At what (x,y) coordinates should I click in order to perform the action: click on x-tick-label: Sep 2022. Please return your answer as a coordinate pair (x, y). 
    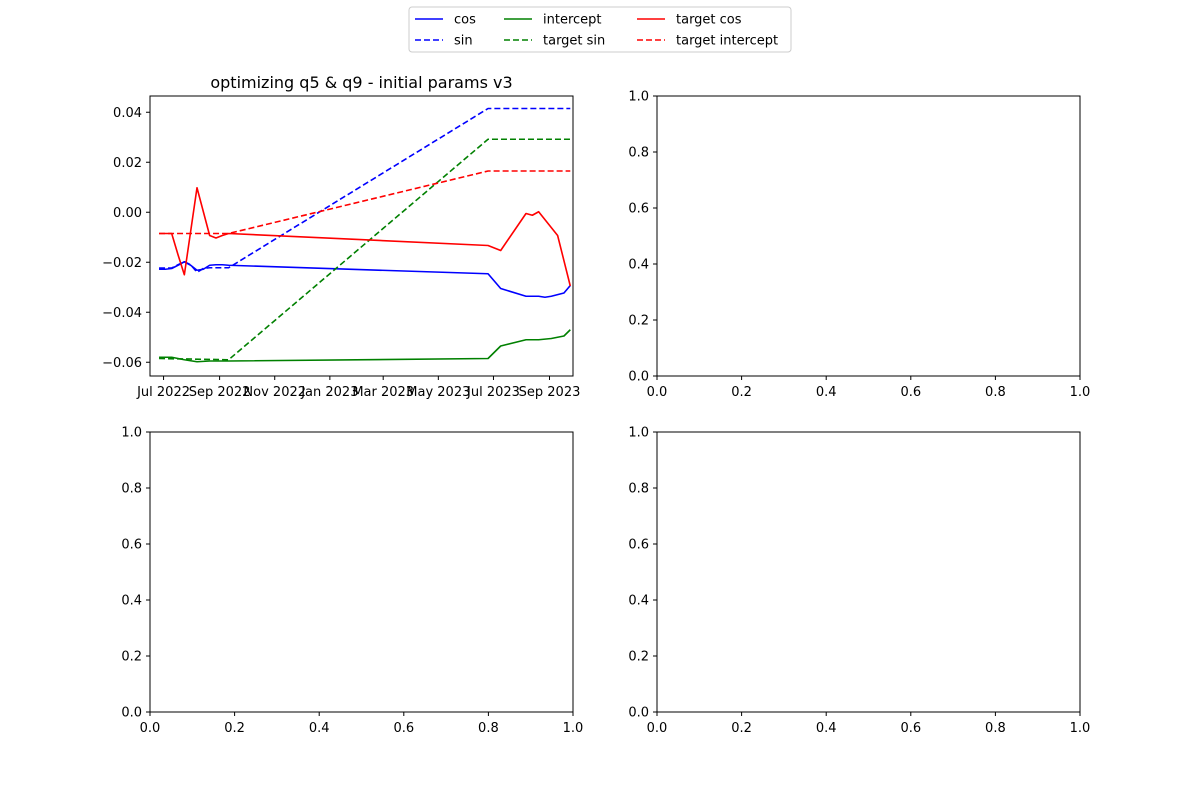
    Looking at the image, I should click on (220, 392).